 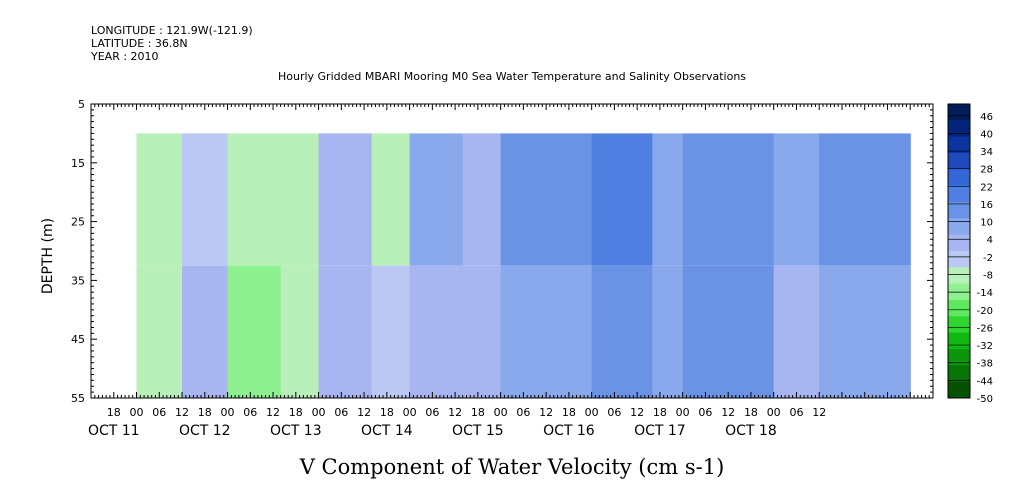 I want to click on colorbar-label: -26, so click(x=985, y=328).